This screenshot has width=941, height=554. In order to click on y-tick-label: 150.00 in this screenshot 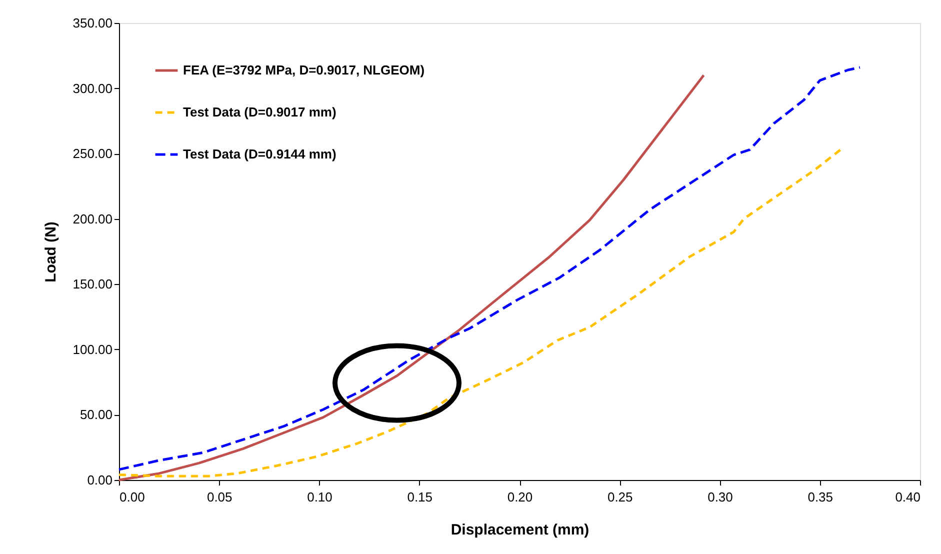, I will do `click(92, 284)`.